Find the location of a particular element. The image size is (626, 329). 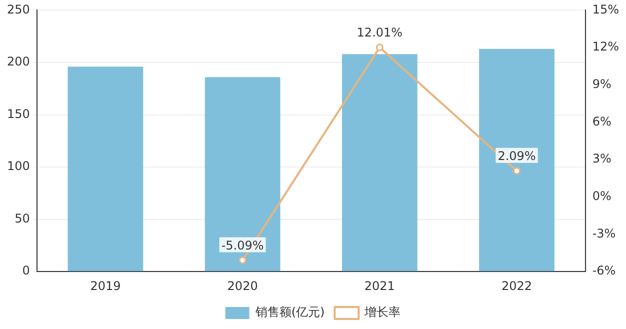

y-tick-label: 50 is located at coordinates (22, 218).